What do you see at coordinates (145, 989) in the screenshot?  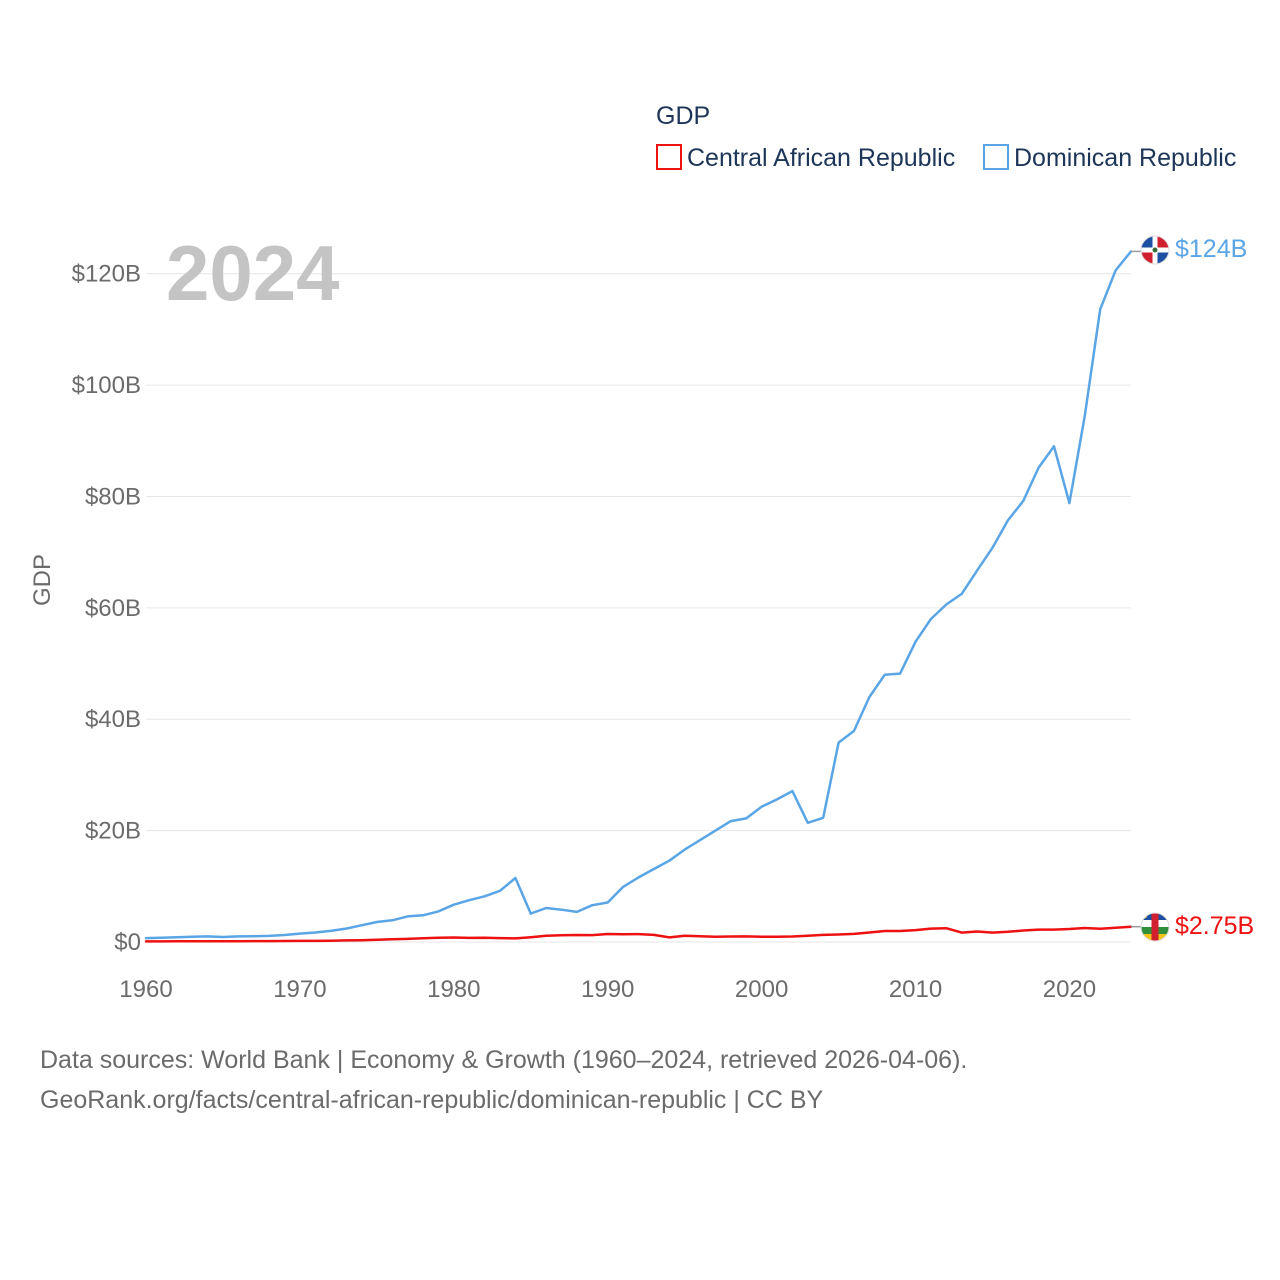 I see `x-tick-label: 1960` at bounding box center [145, 989].